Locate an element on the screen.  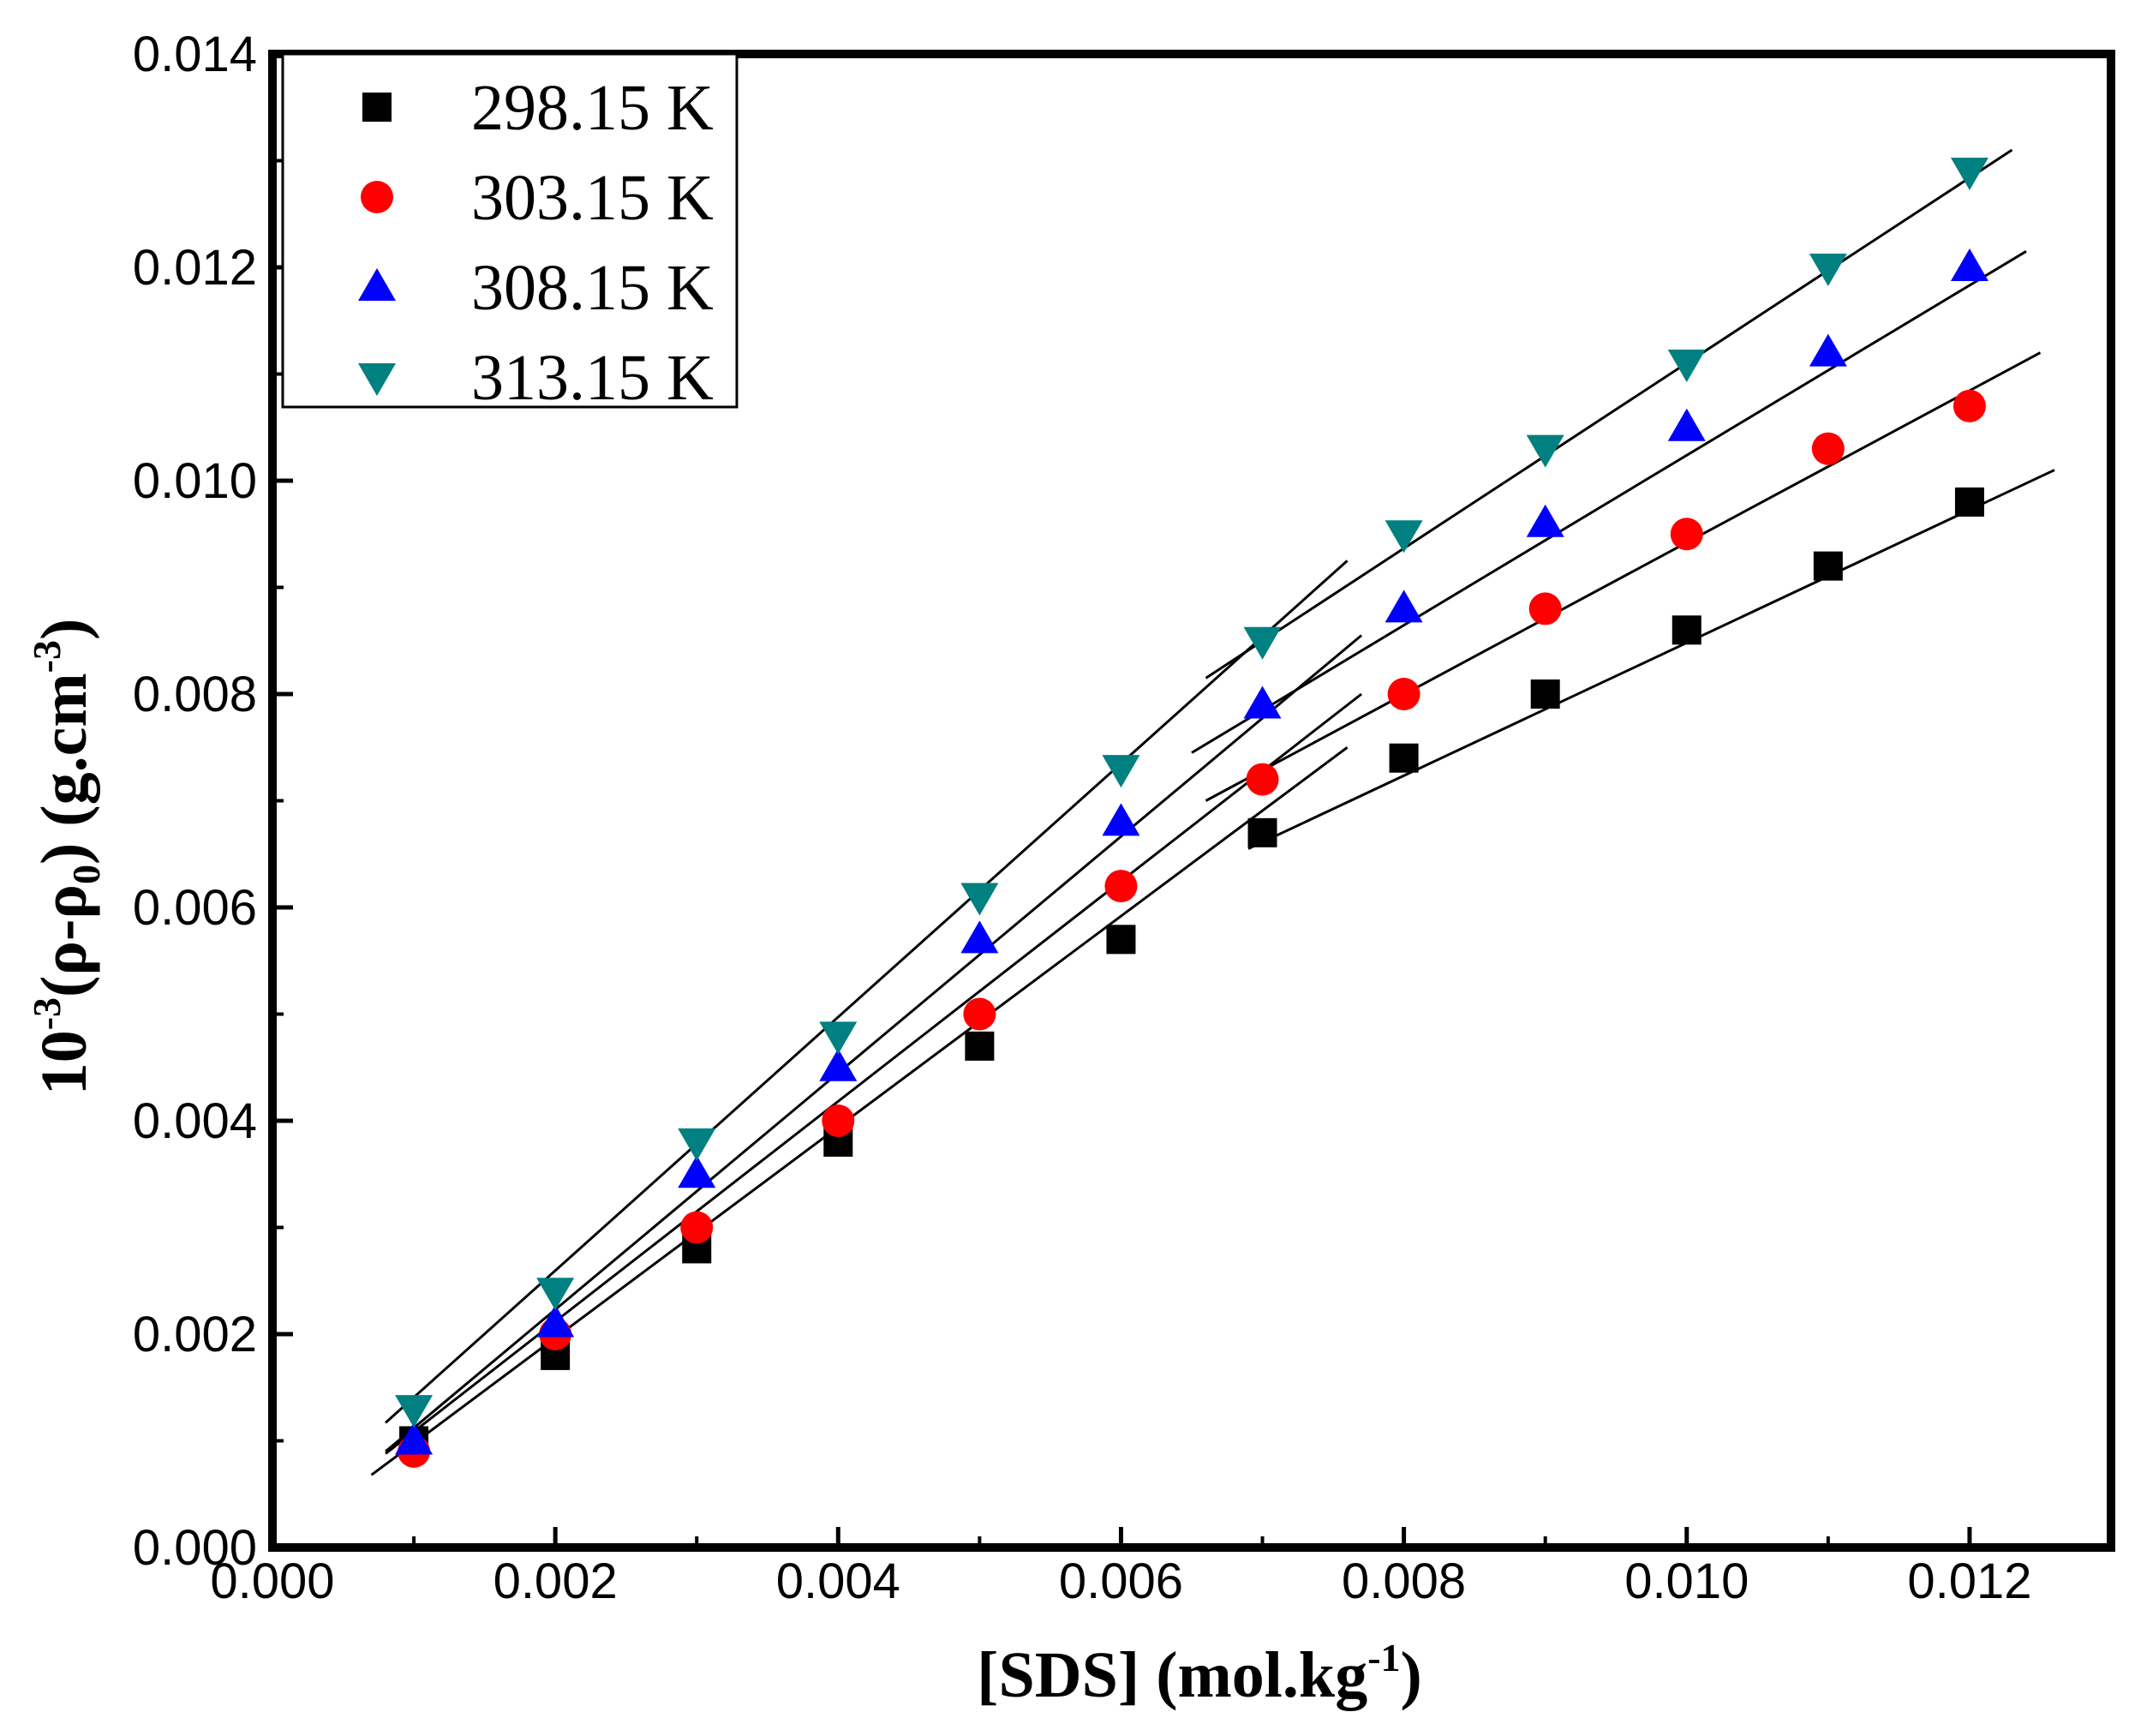
x-tick-label: 0.010 is located at coordinates (1686, 1581).